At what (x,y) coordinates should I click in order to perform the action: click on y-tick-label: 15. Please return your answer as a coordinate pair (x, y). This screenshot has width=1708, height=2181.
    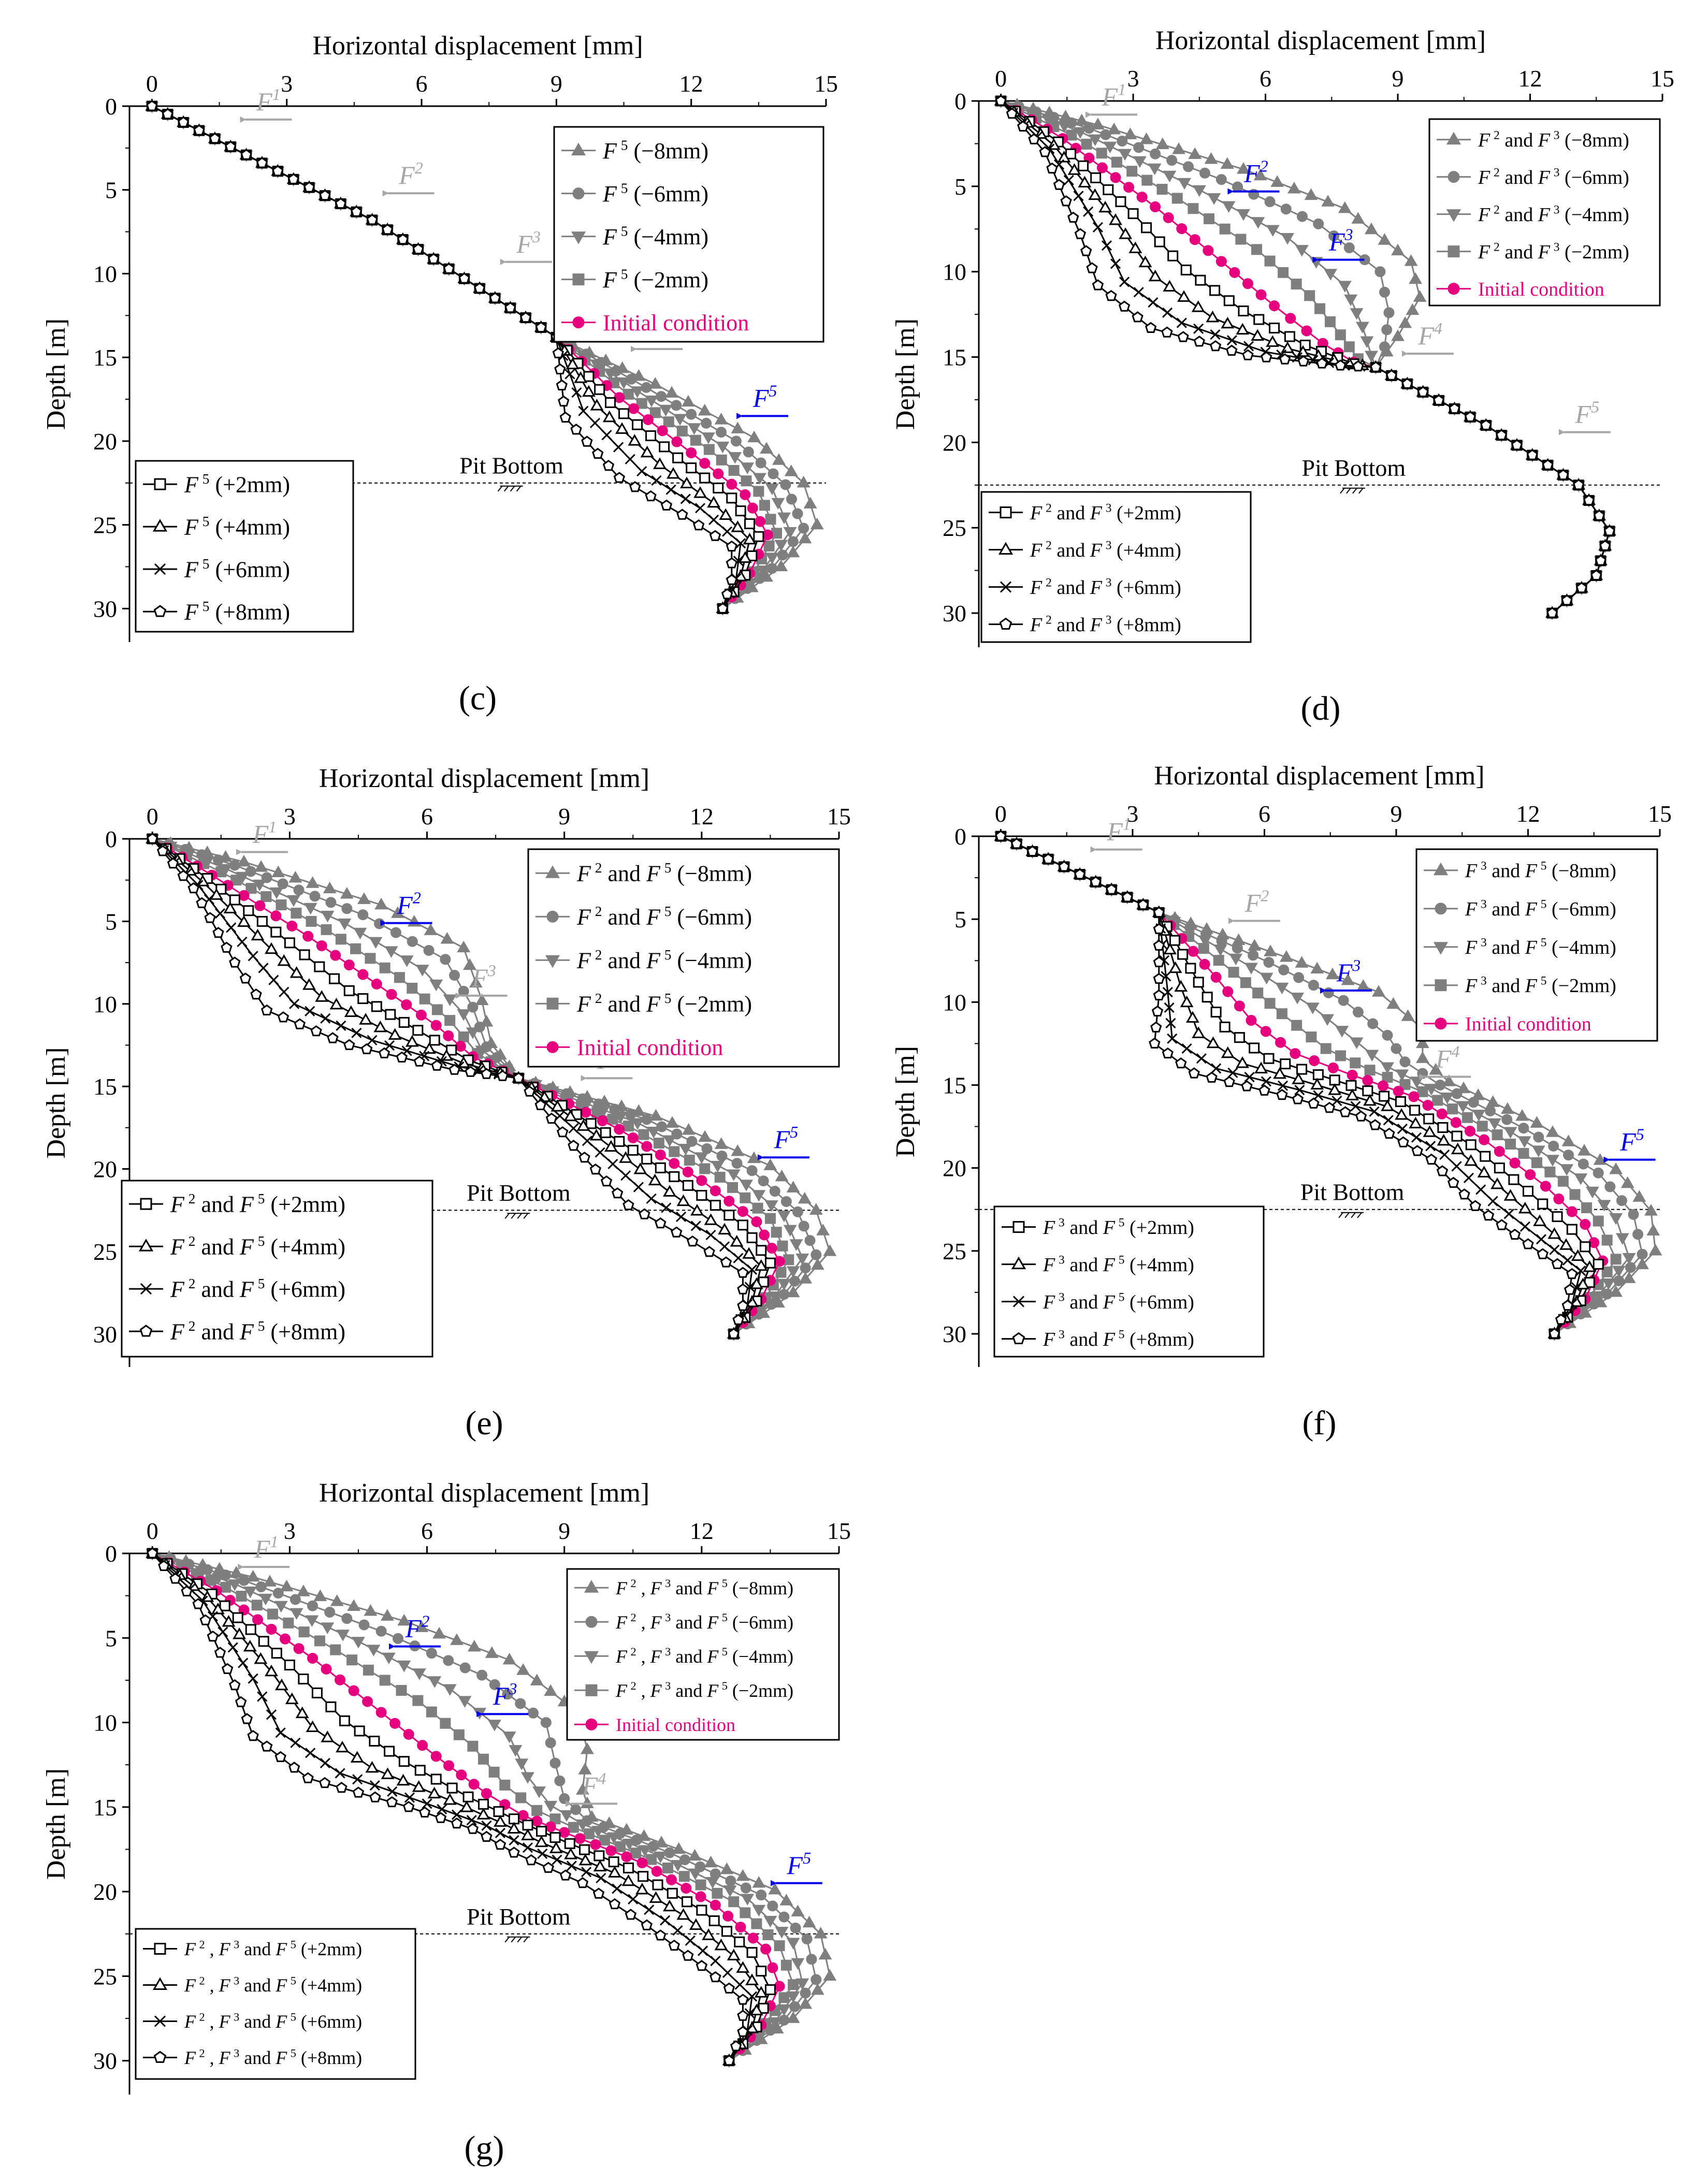
    Looking at the image, I should click on (955, 357).